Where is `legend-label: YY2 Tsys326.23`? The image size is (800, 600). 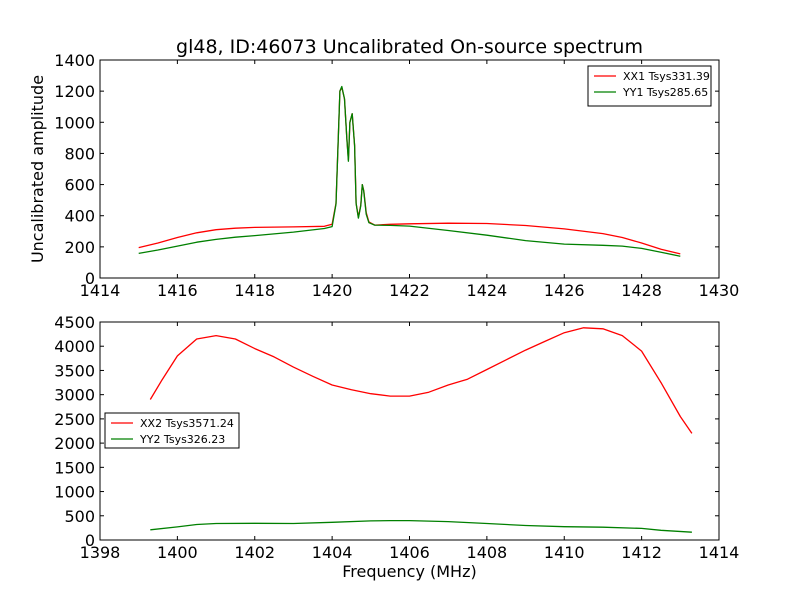
legend-label: YY2 Tsys326.23 is located at coordinates (182, 439).